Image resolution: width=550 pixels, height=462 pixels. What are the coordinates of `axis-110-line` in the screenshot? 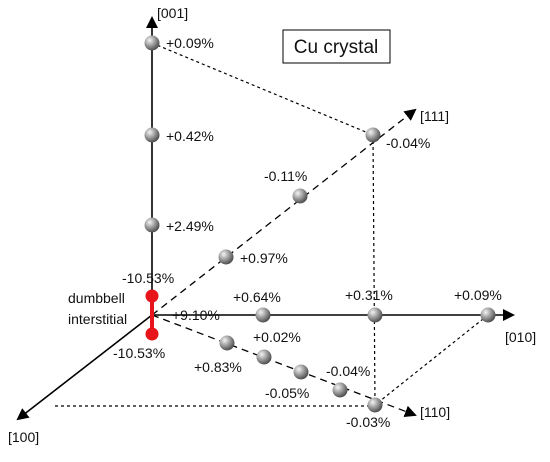 It's located at (284, 366).